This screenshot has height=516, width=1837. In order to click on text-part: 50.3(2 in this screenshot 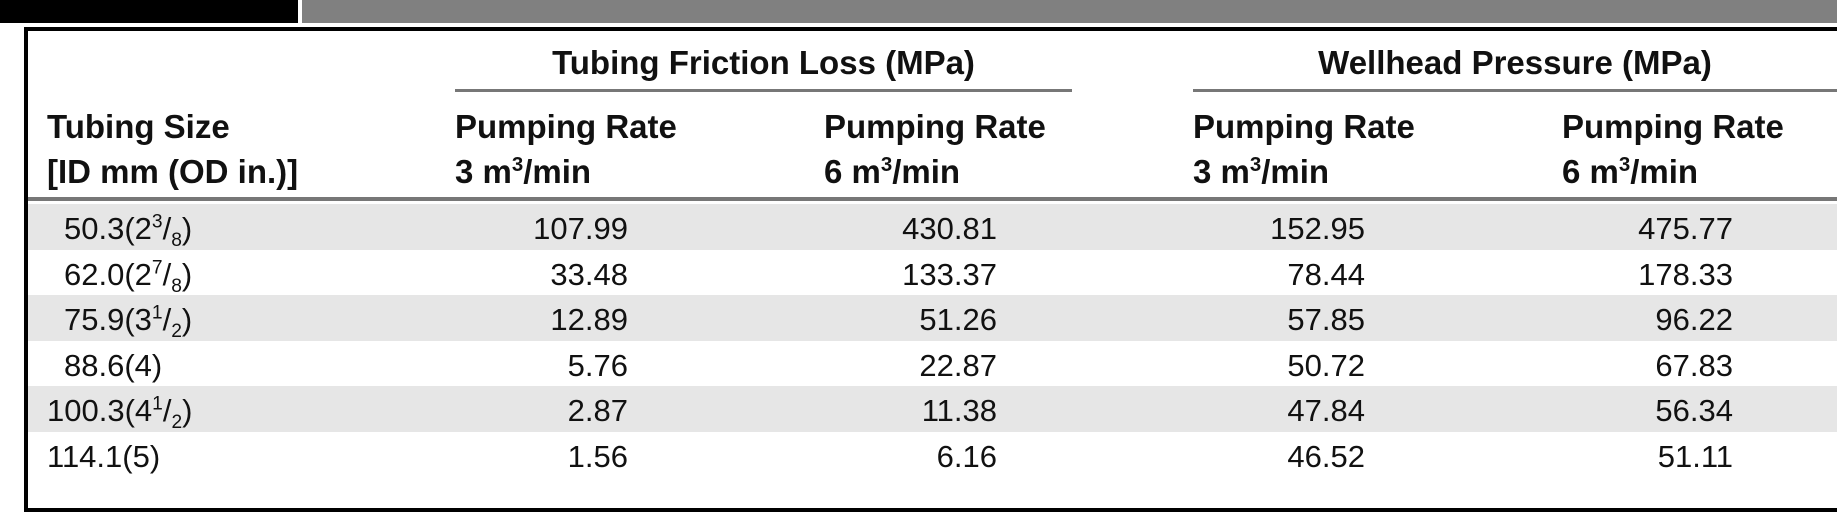, I will do `click(108, 228)`.